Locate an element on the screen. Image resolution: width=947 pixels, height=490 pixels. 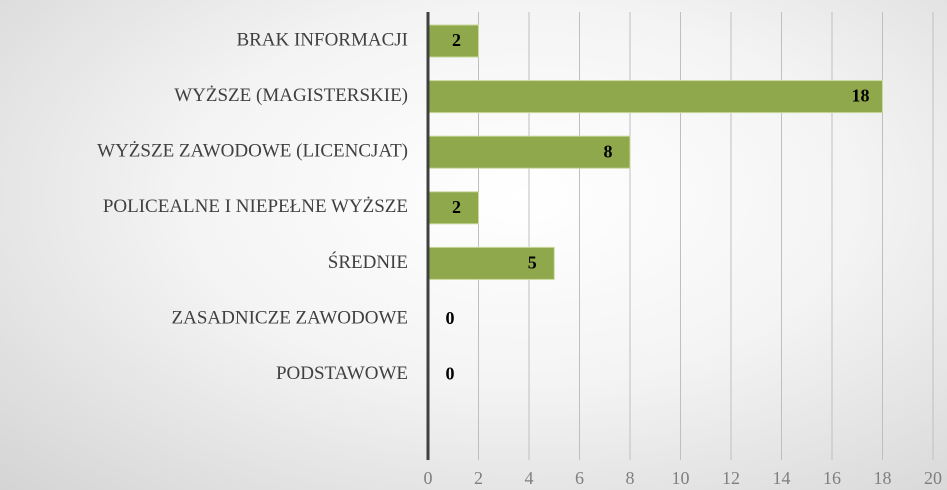
x-tick-label: 10 is located at coordinates (681, 478).